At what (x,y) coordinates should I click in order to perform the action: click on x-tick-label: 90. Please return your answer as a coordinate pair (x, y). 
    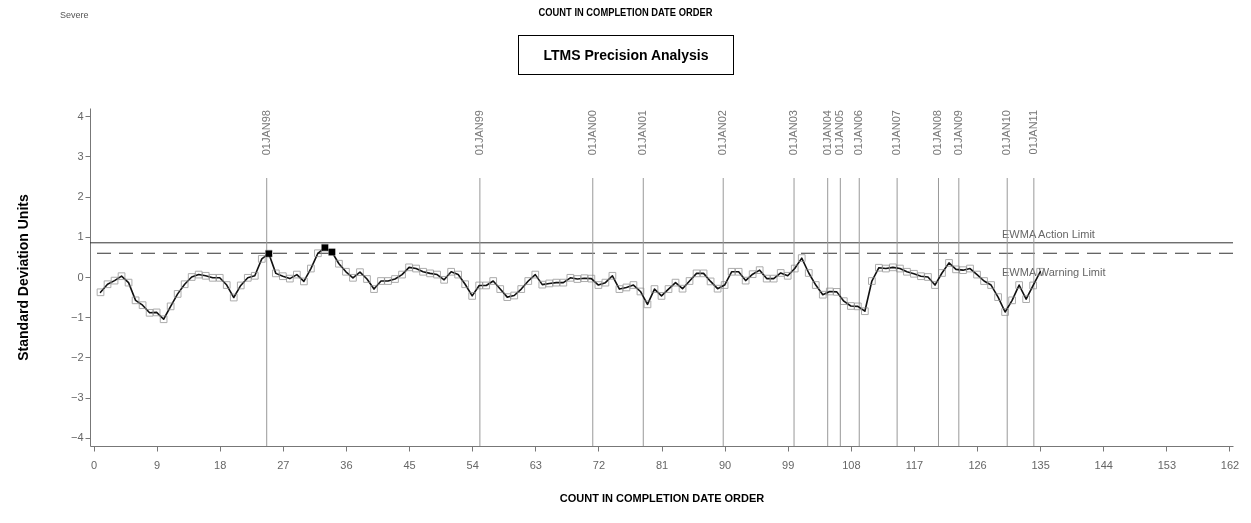
    Looking at the image, I should click on (725, 464).